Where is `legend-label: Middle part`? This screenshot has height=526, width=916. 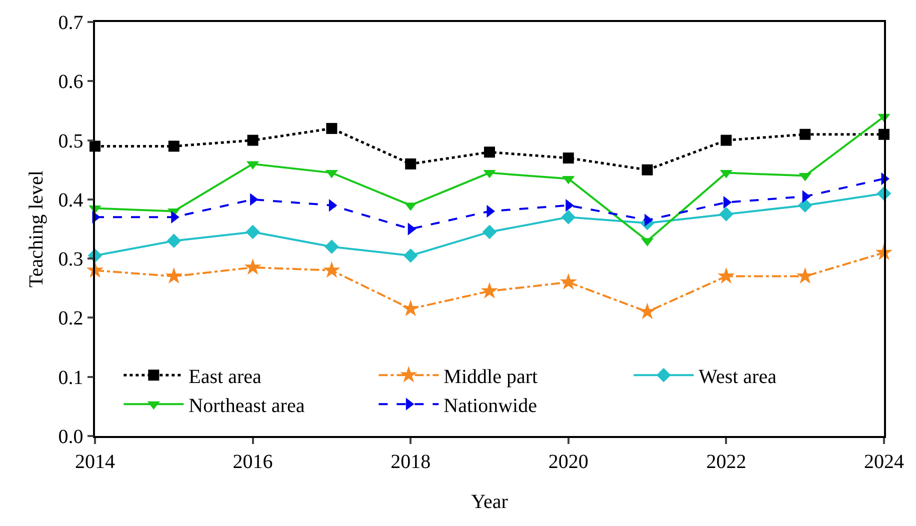
legend-label: Middle part is located at coordinates (491, 377).